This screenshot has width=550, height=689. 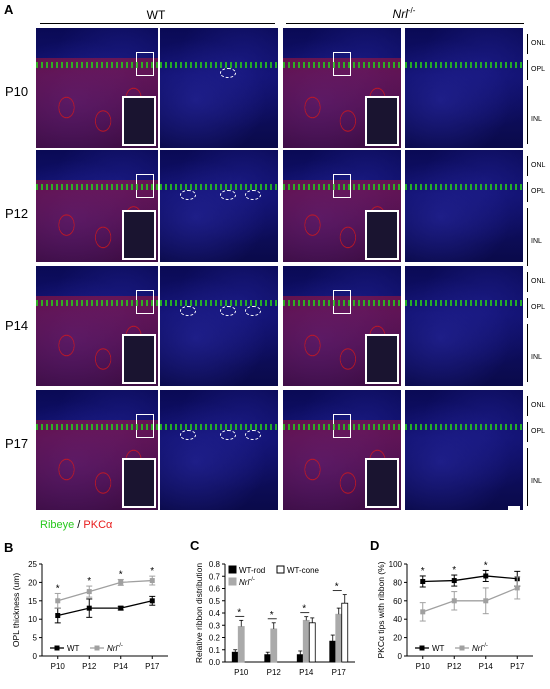 I want to click on y-tick-label: 60, so click(x=397, y=601).